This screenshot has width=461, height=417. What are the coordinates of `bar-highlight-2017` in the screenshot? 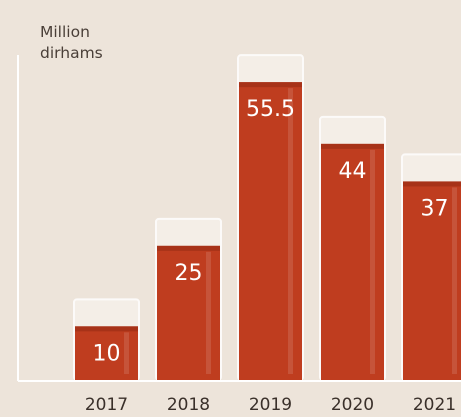 It's located at (126, 353).